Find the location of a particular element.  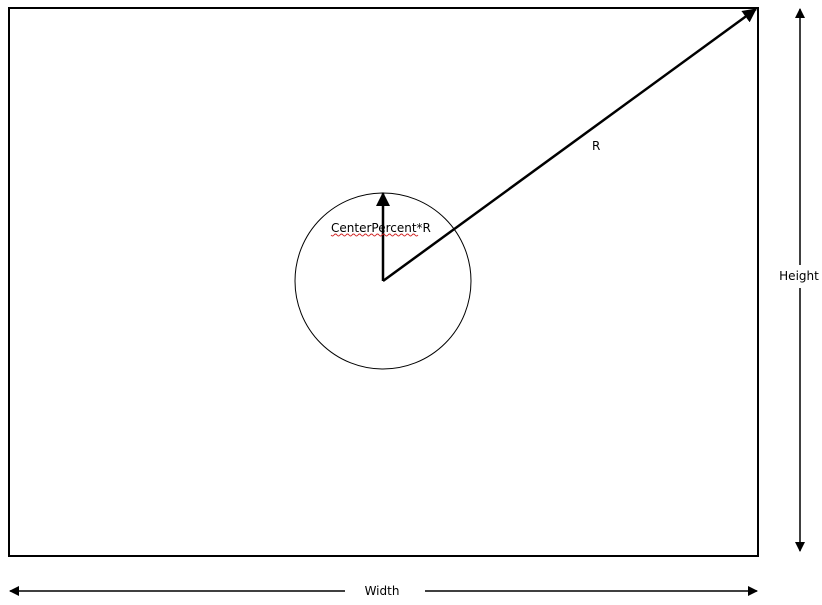

center-radius-label: CenterPercent*R is located at coordinates (381, 228).